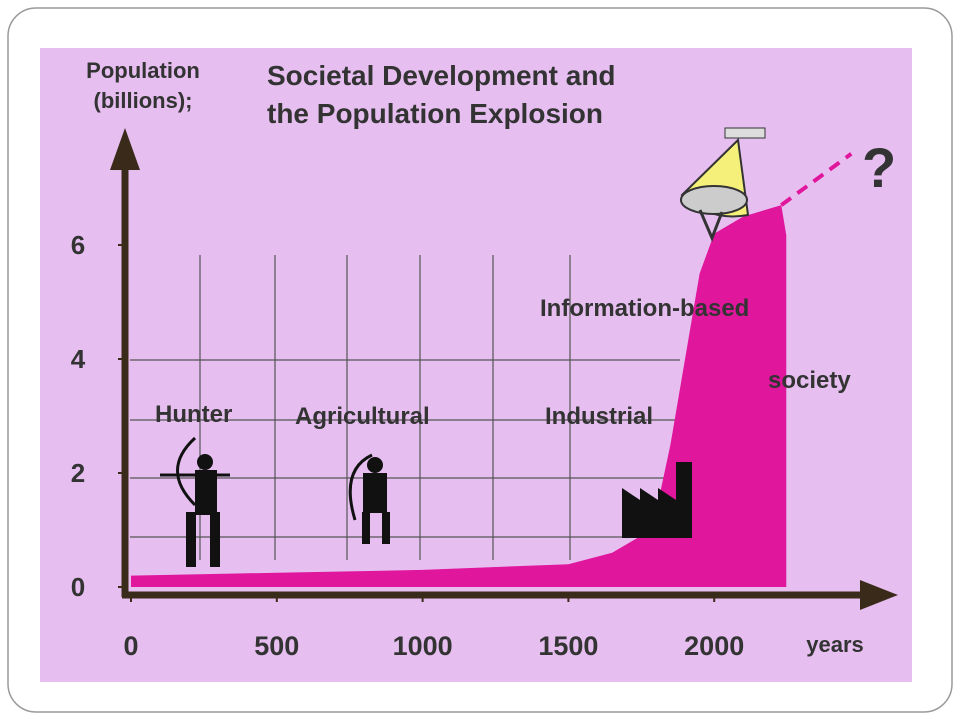 The image size is (960, 725). Describe the element at coordinates (644, 308) in the screenshot. I see `annotation: Information-based` at that location.